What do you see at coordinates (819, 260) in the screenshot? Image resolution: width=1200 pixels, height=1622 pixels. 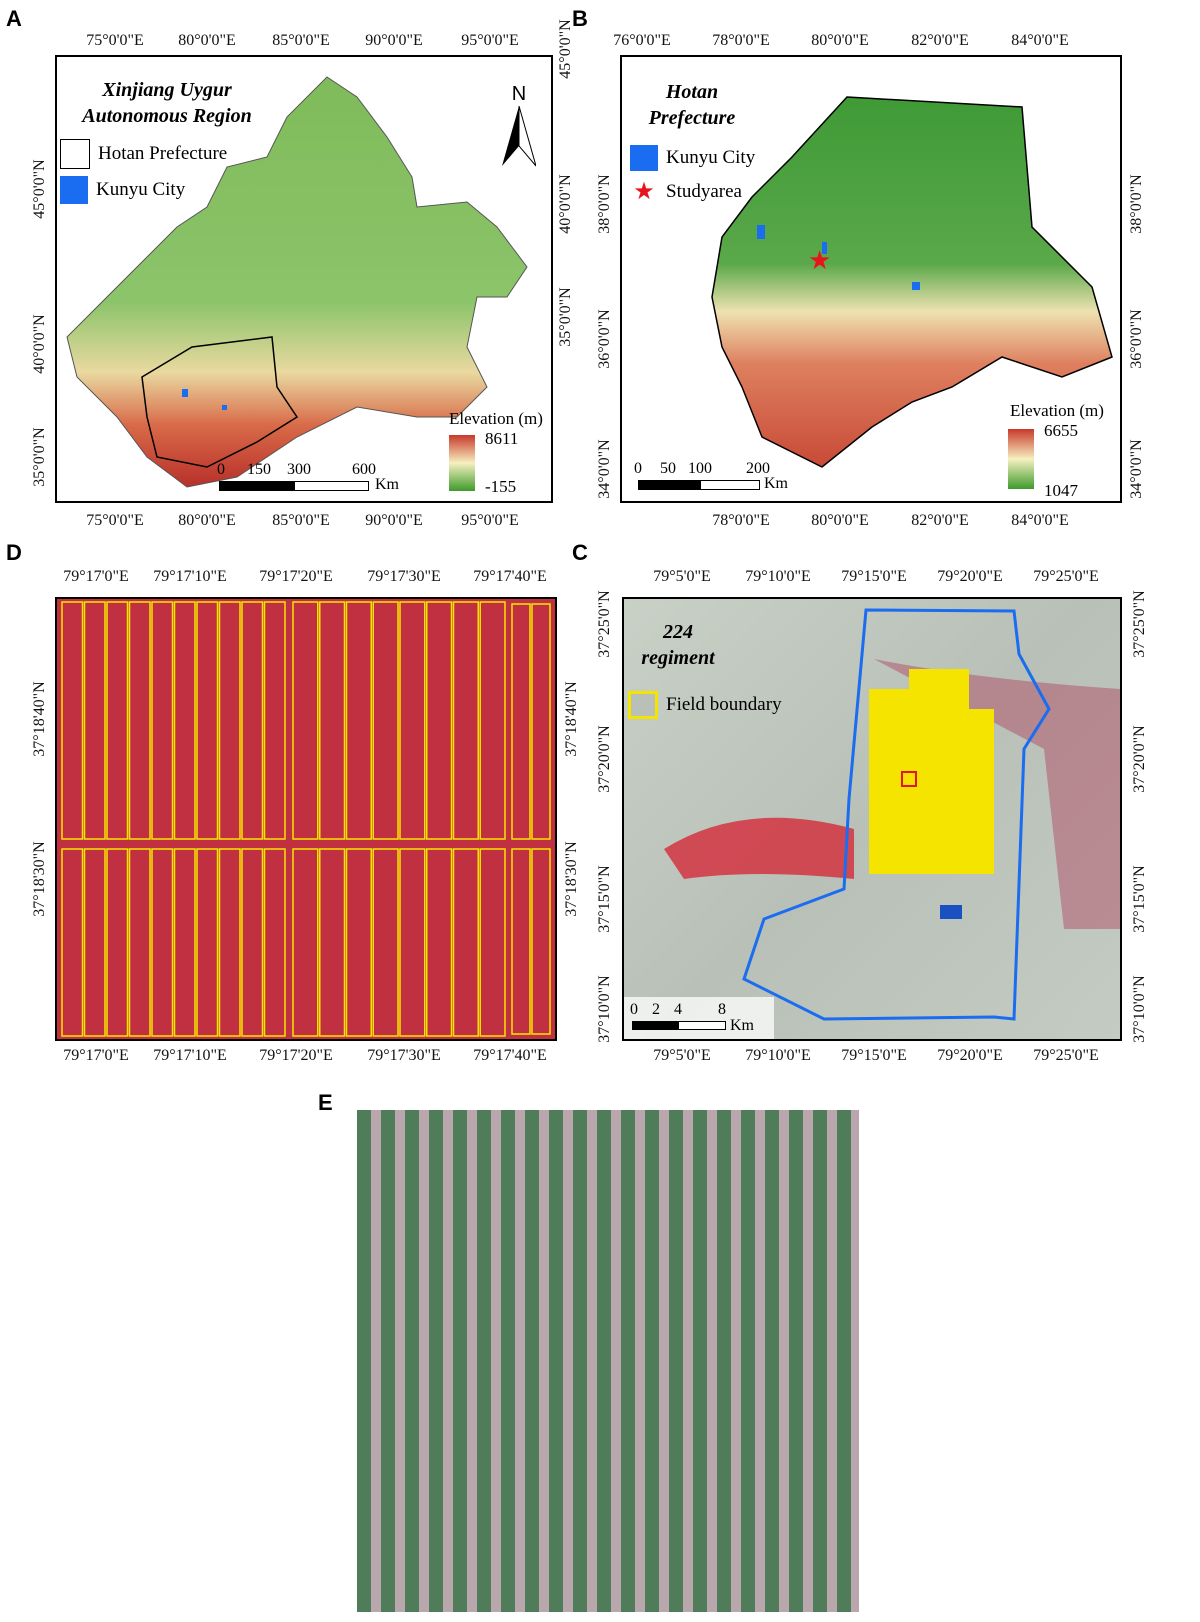 I see `study-area-star-icon: ★` at bounding box center [819, 260].